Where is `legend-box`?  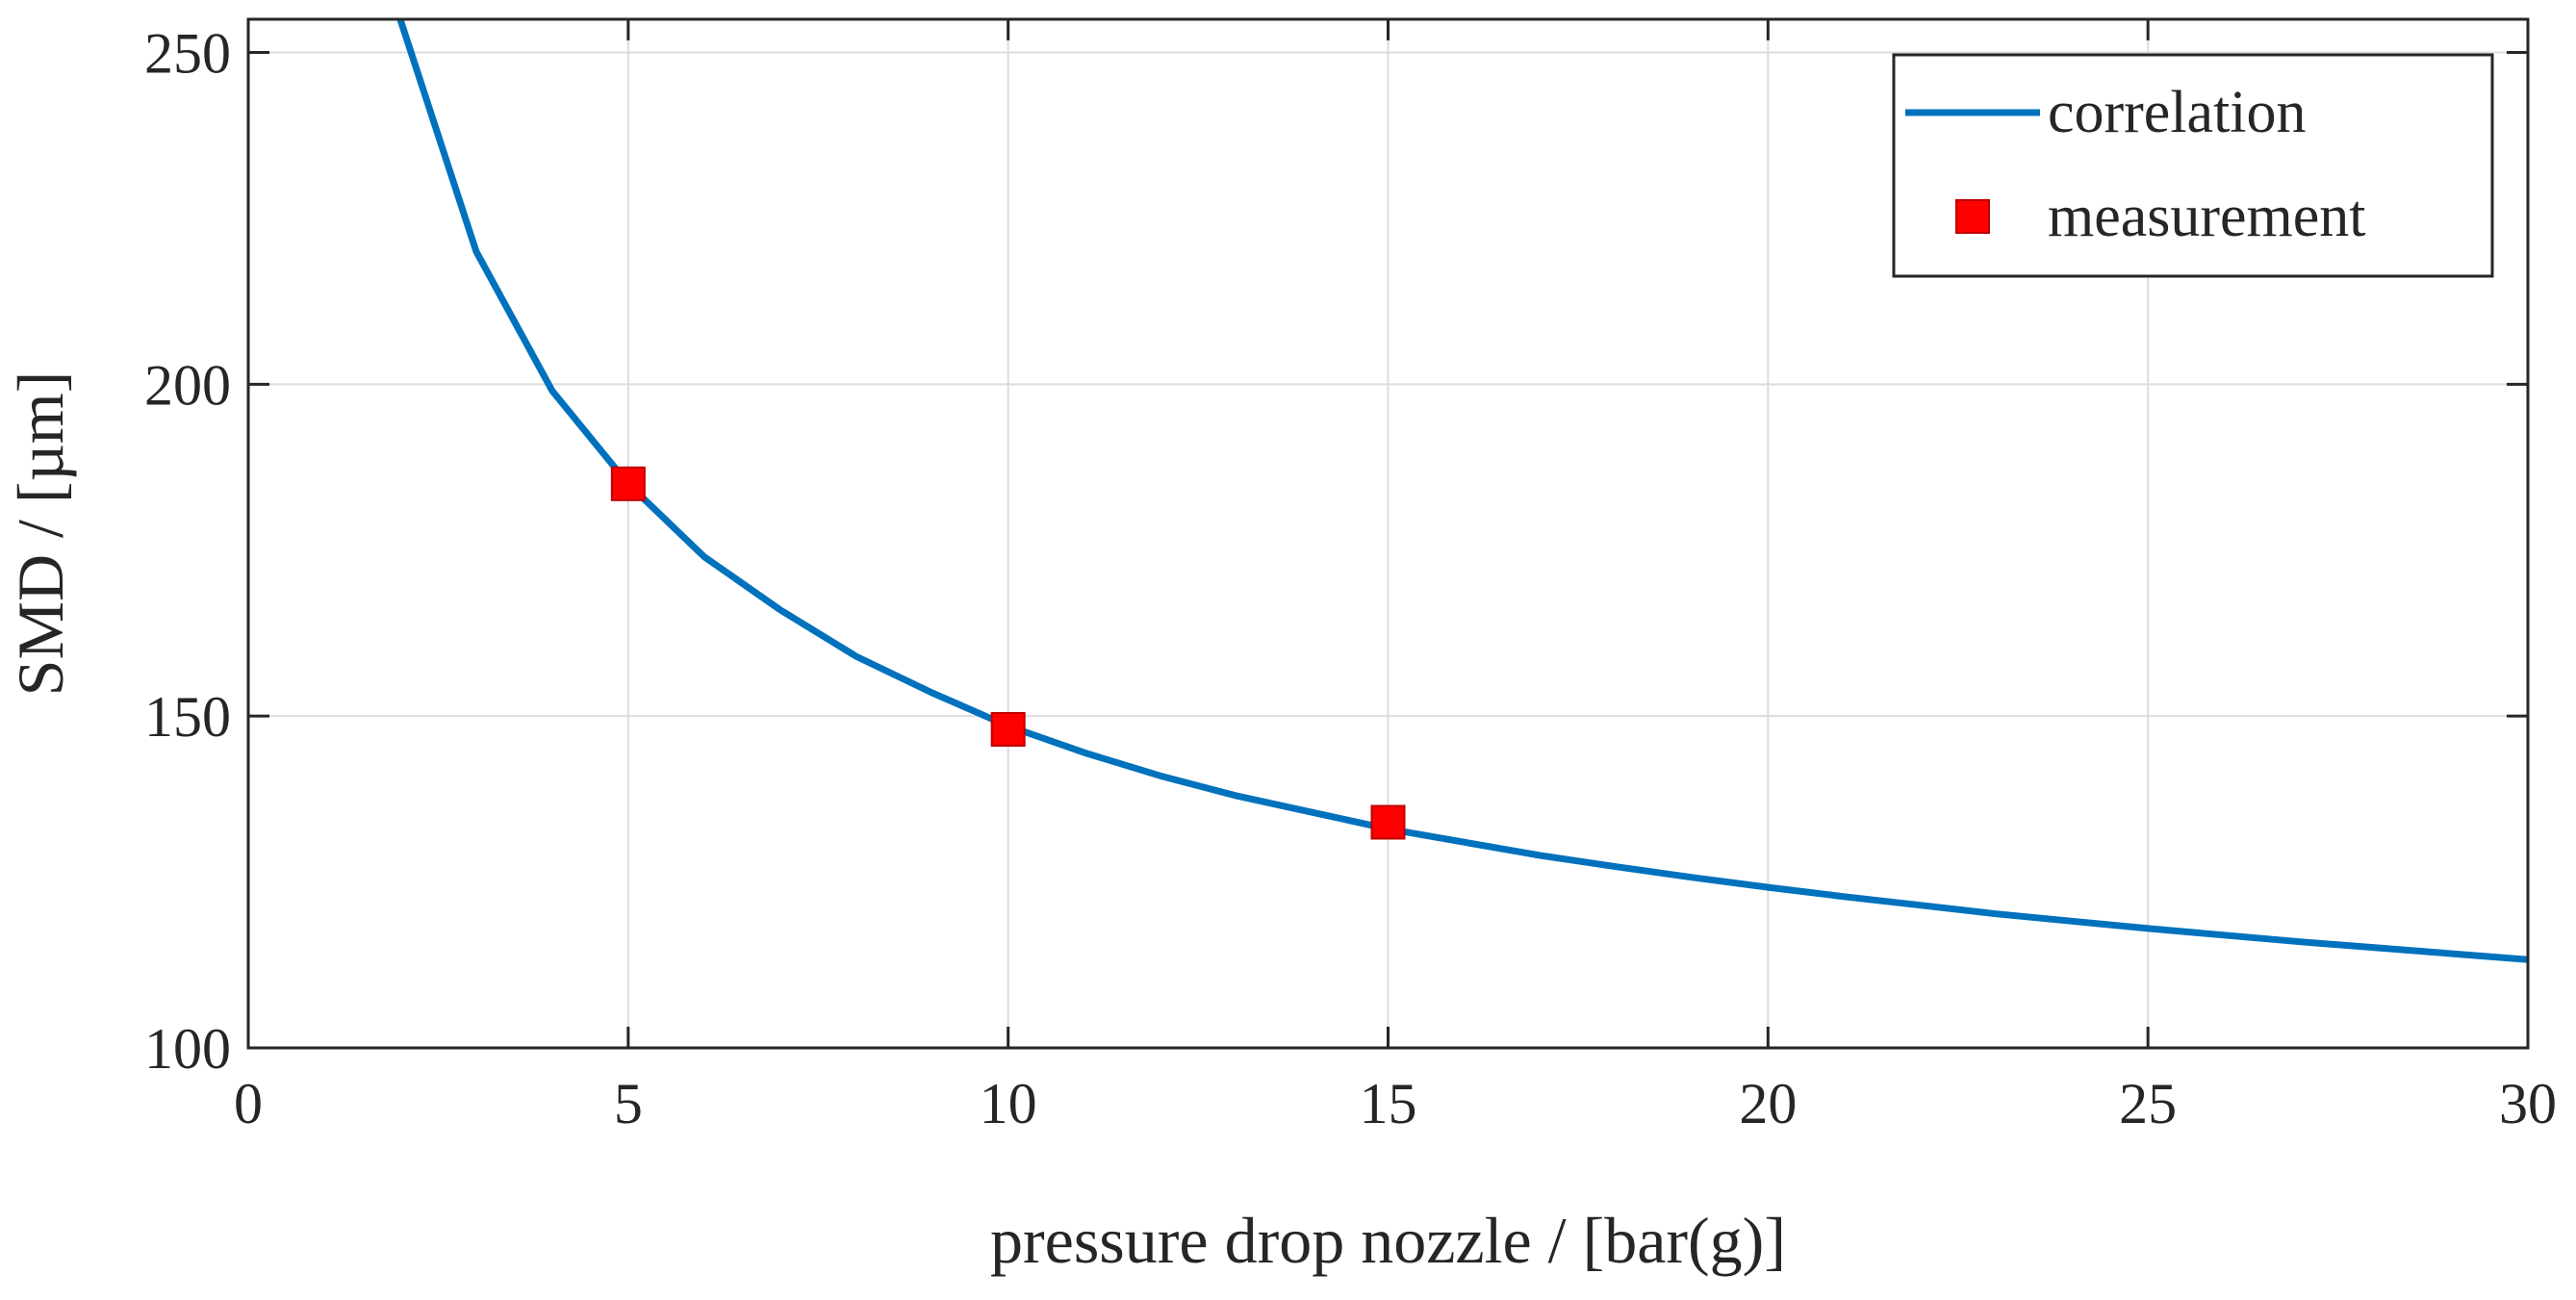 legend-box is located at coordinates (2193, 165).